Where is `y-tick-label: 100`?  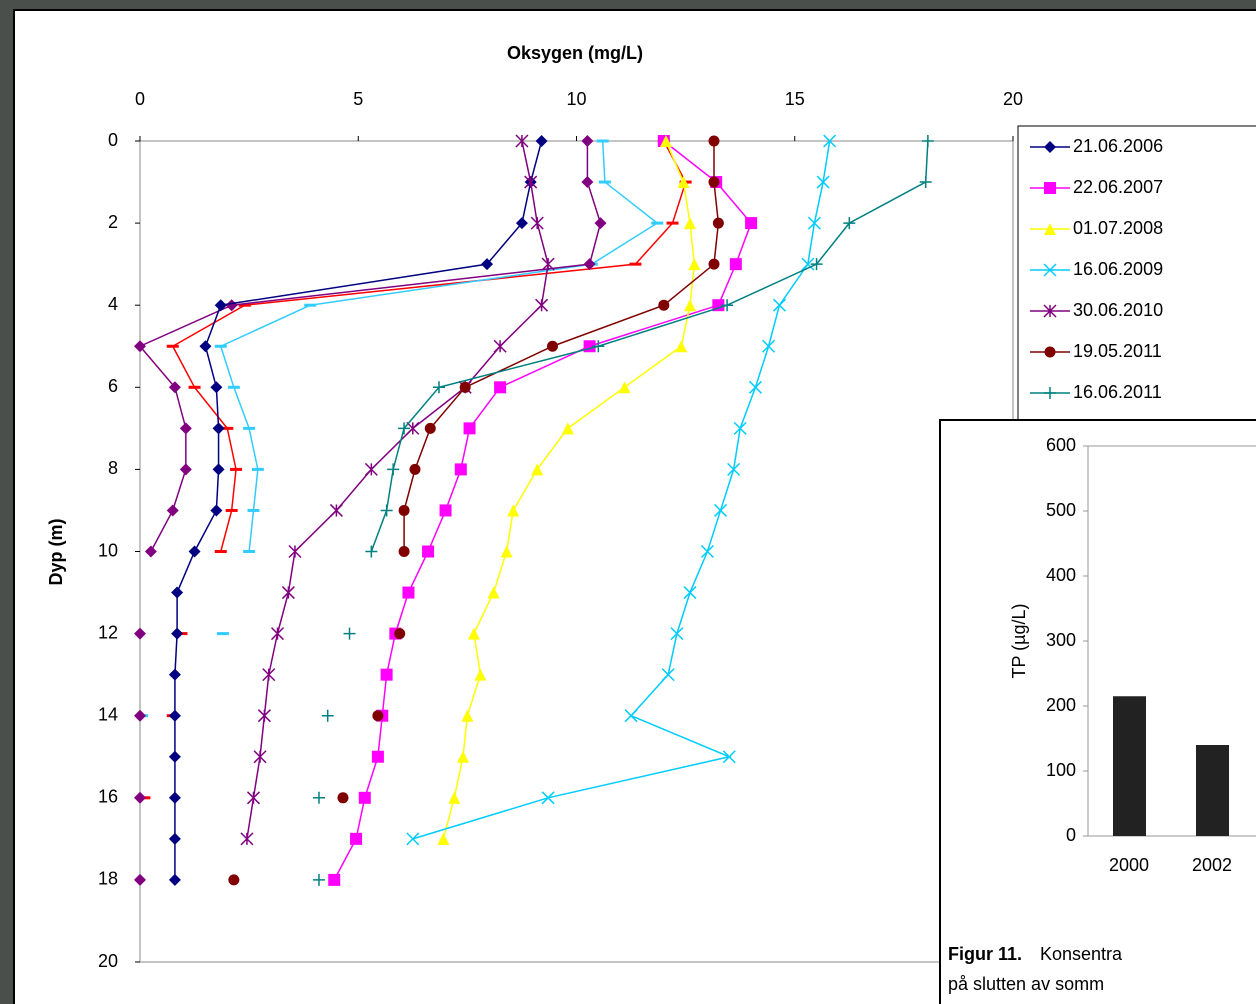 y-tick-label: 100 is located at coordinates (1061, 770).